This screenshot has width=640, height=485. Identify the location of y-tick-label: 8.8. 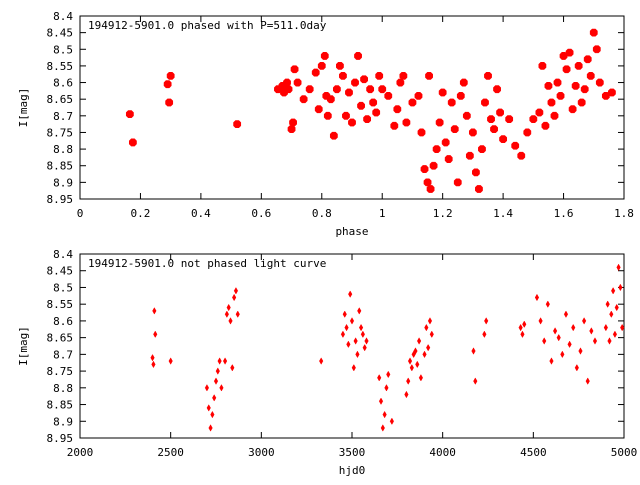
(63, 149).